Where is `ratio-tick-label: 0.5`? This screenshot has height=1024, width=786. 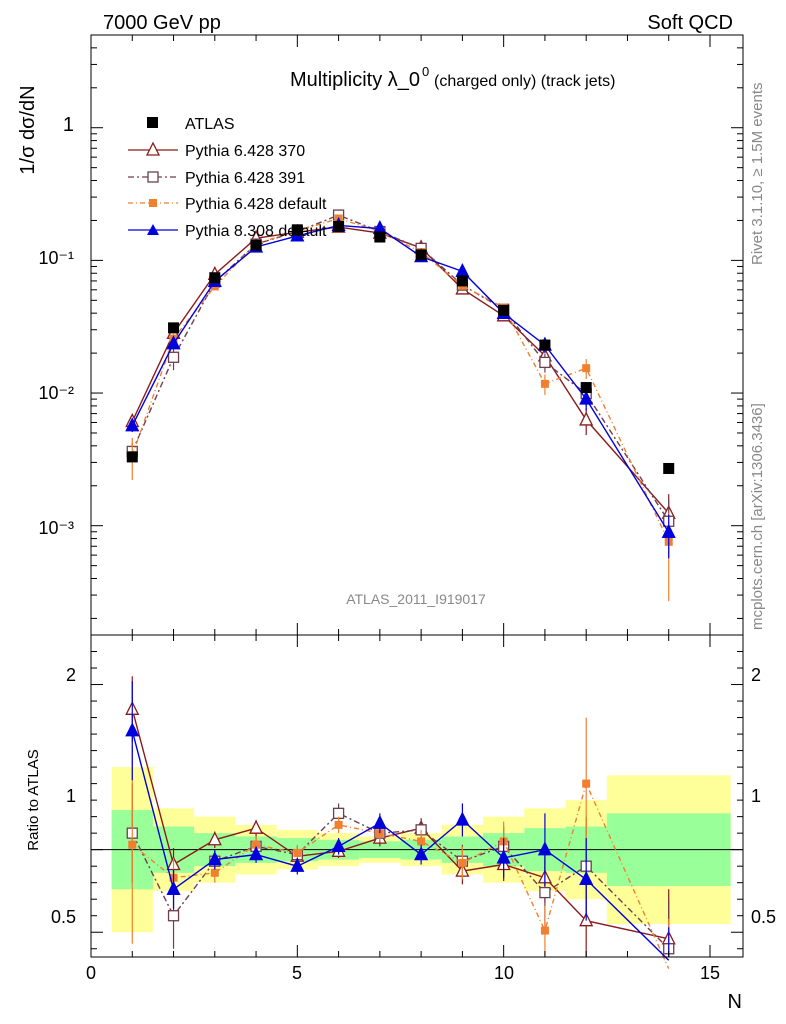
ratio-tick-label: 0.5 is located at coordinates (63, 917).